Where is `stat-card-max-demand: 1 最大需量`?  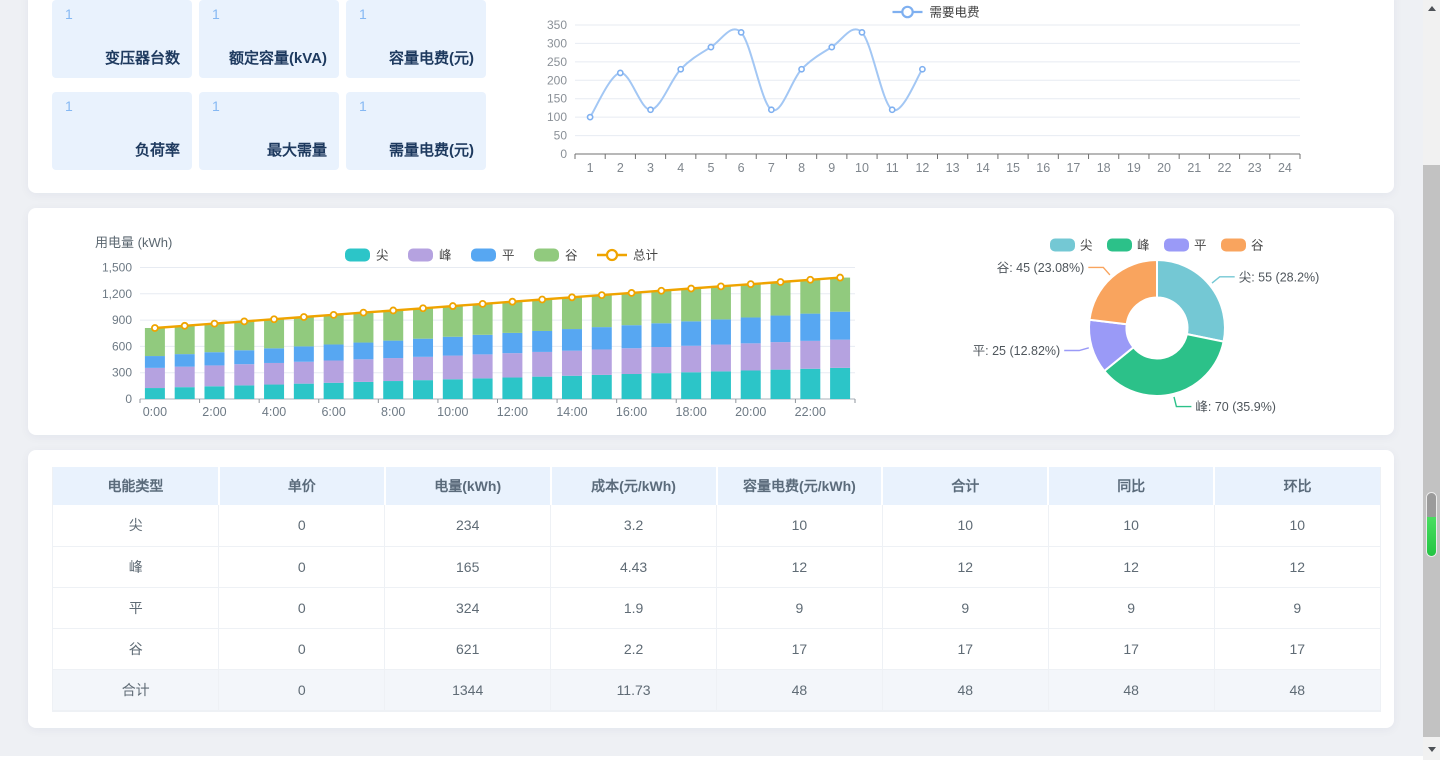 stat-card-max-demand: 1 最大需量 is located at coordinates (269, 131).